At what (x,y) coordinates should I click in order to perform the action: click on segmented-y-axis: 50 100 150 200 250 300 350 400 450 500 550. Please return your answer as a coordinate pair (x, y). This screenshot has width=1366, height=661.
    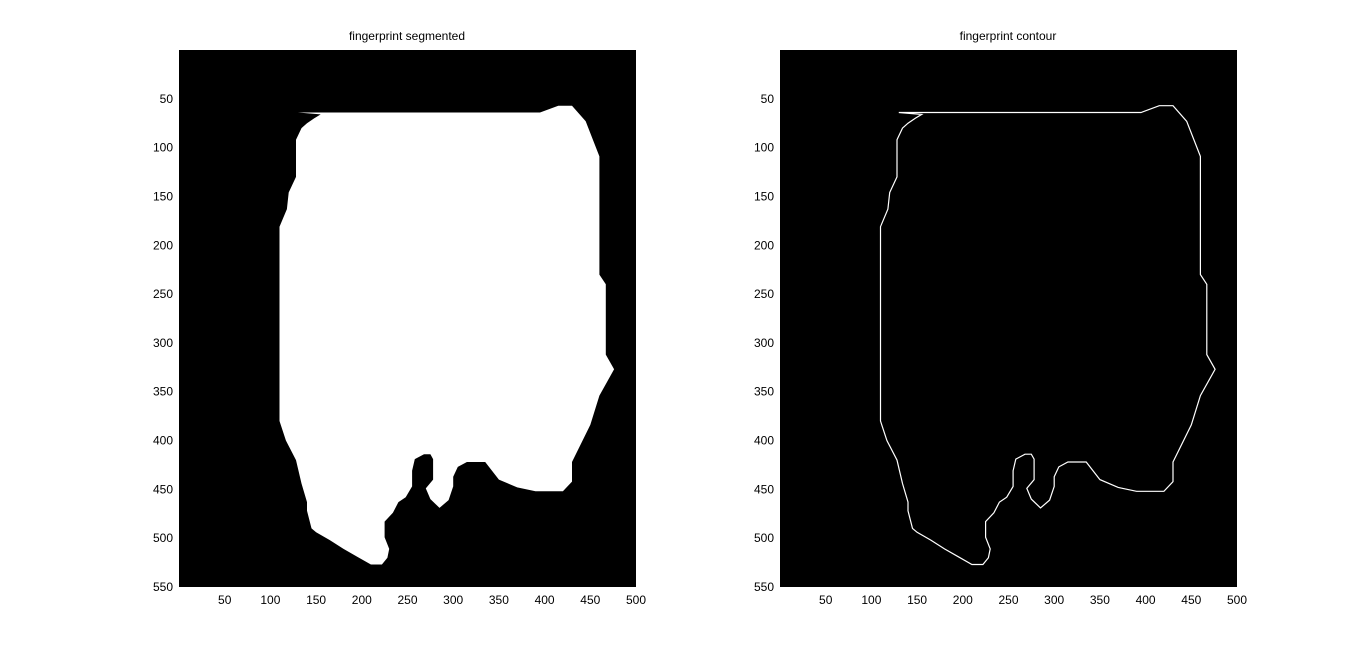
    Looking at the image, I should click on (163, 343).